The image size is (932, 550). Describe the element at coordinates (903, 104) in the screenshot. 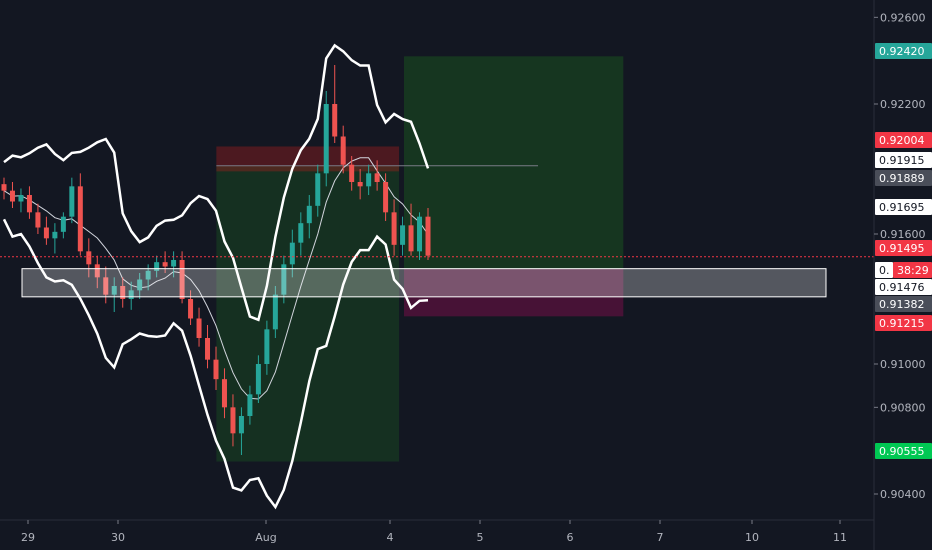

I see `y-tick-label: 0.92200` at that location.